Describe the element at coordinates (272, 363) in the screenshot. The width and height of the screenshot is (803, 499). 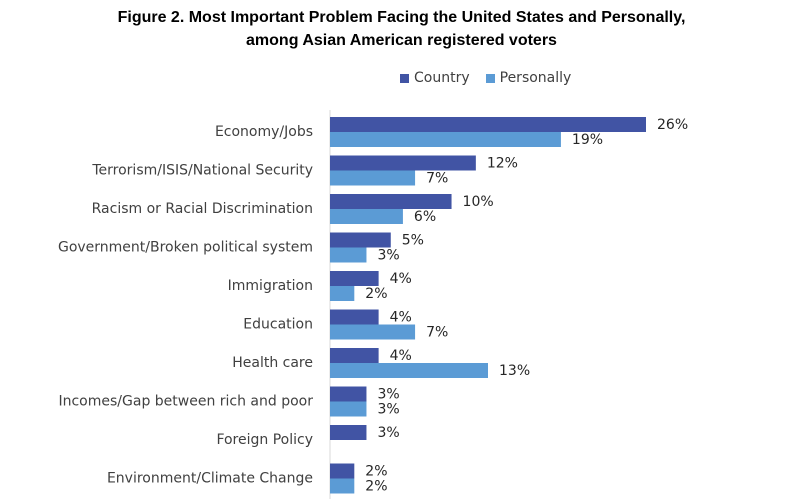
I see `category-label: Health care` at that location.